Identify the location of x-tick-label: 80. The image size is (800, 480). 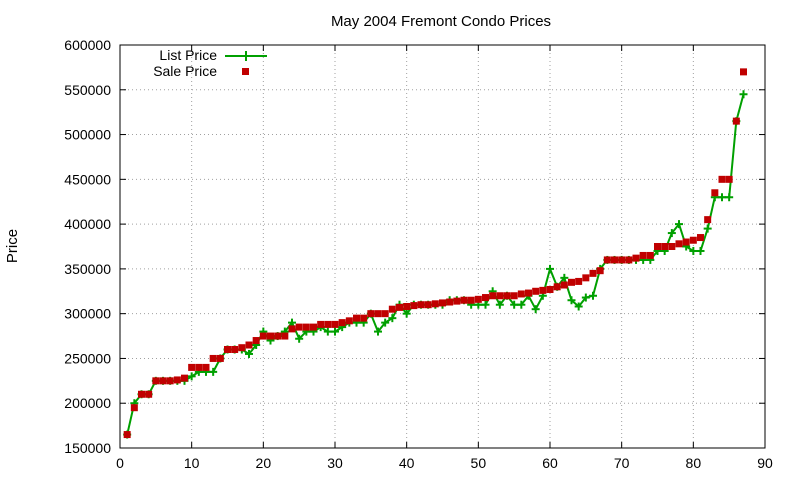
(694, 463).